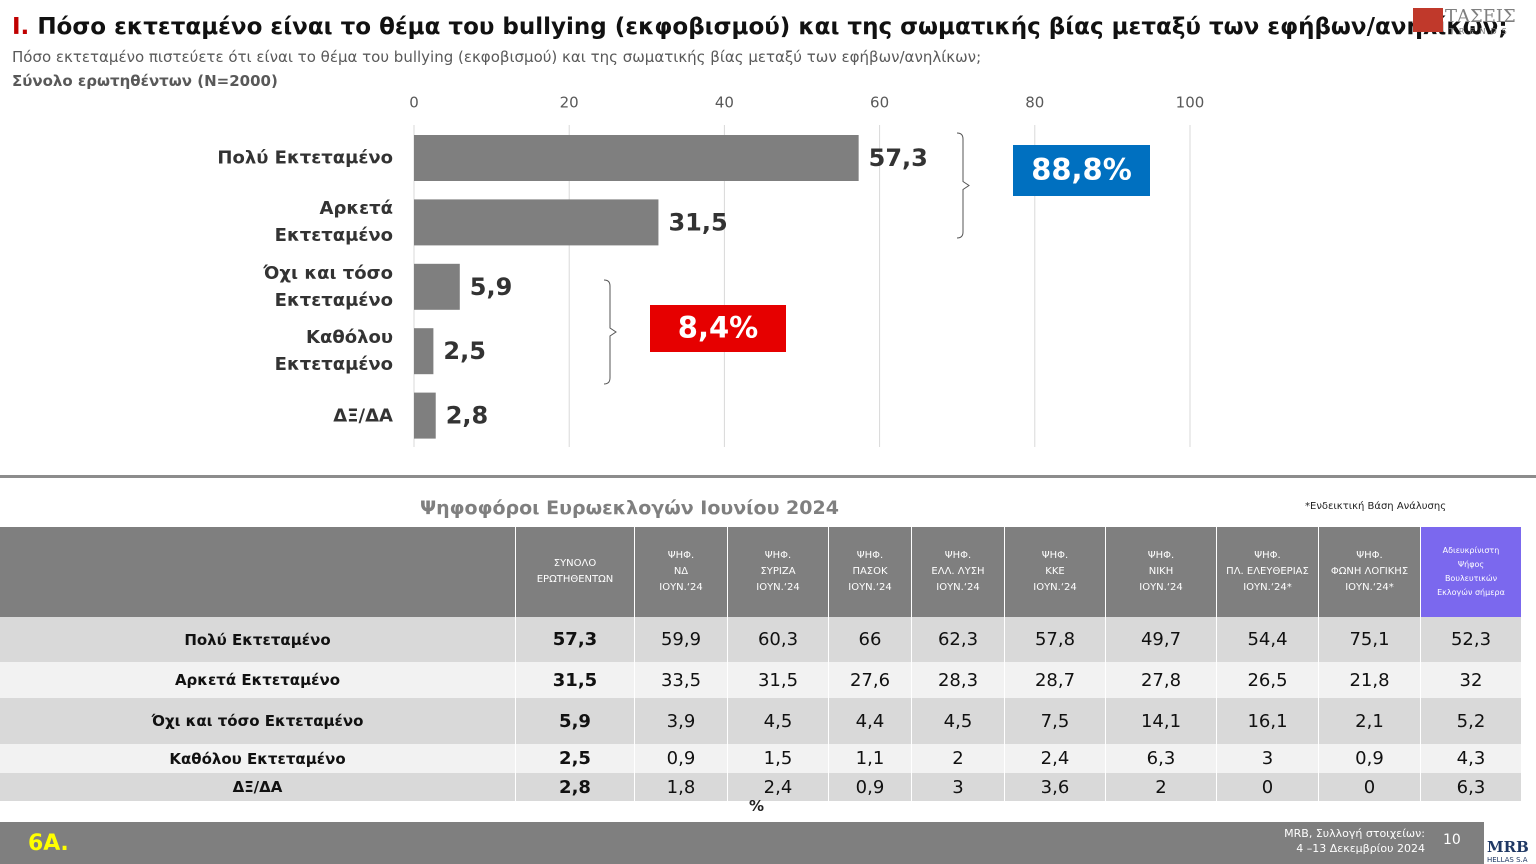 Image resolution: width=1536 pixels, height=864 pixels. What do you see at coordinates (328, 286) in the screenshot?
I see `category-label: Όχι και τόσο Εκτεταμένο` at bounding box center [328, 286].